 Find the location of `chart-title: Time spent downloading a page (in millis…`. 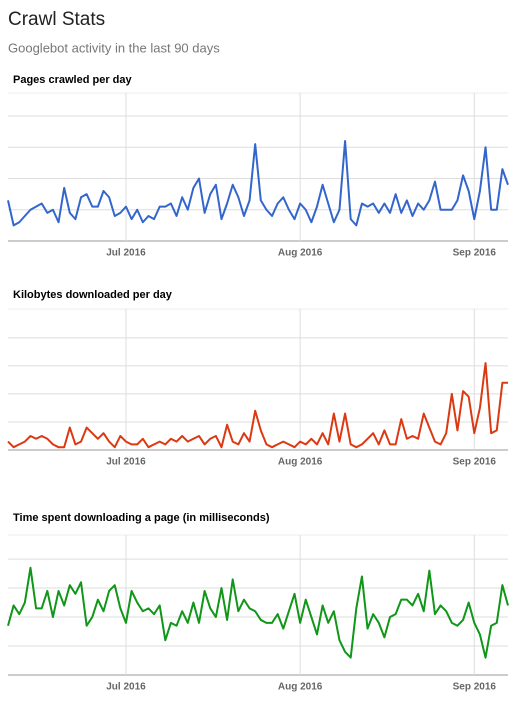

chart-title: Time spent downloading a page (in millis… is located at coordinates (141, 518).